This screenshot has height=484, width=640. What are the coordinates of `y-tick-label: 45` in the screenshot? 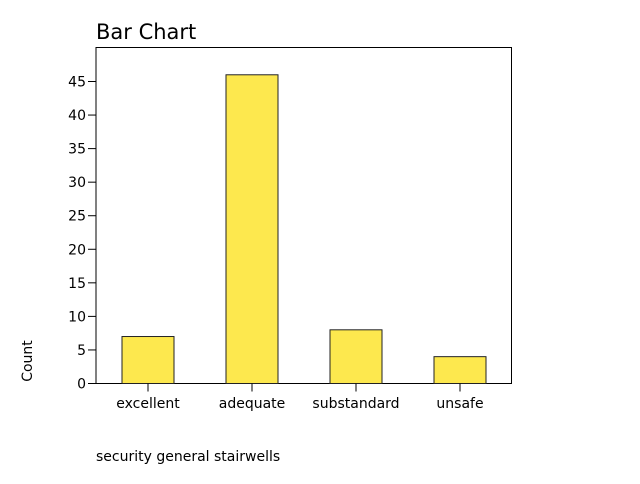 It's located at (77, 83).